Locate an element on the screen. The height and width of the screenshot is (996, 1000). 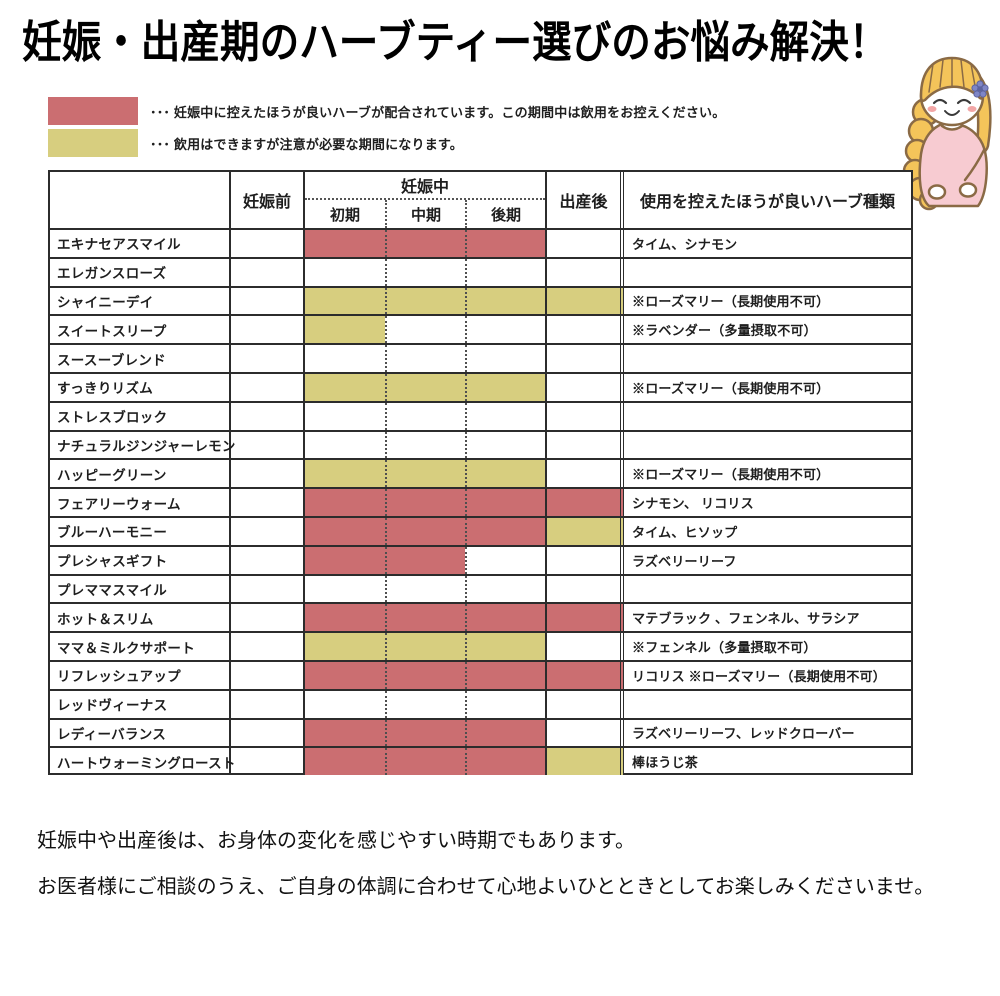
herbs-note: マテブラック 、フェンネル、サラシア is located at coordinates (746, 619).